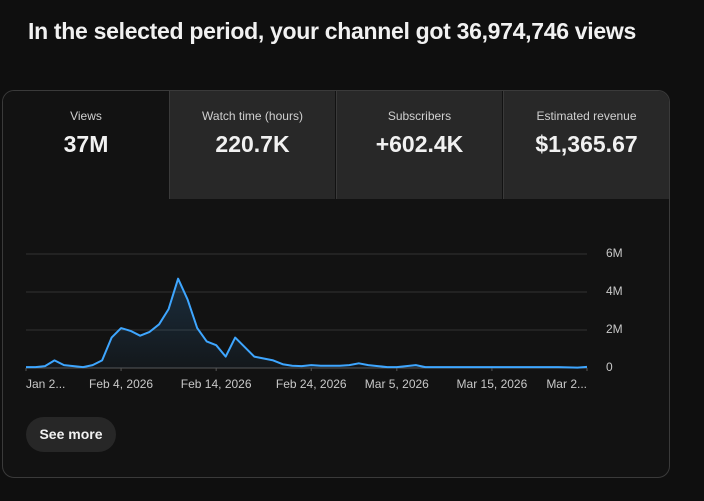  I want to click on tab: Estimated revenue $1,365.67, so click(586, 145).